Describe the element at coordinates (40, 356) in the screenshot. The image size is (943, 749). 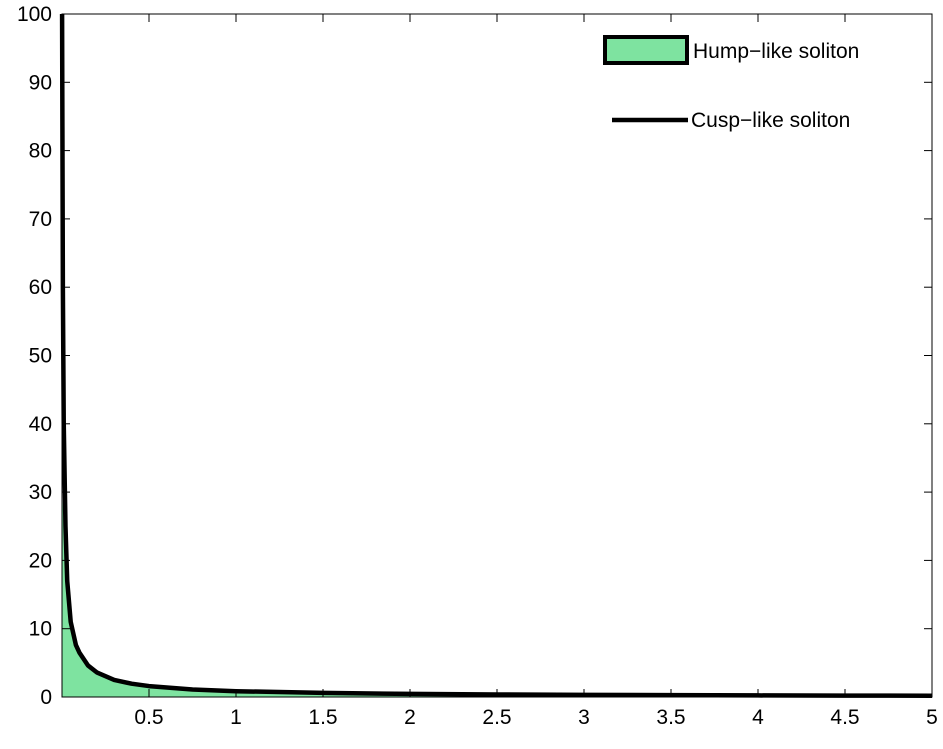
I see `y-tick-label: 50` at that location.